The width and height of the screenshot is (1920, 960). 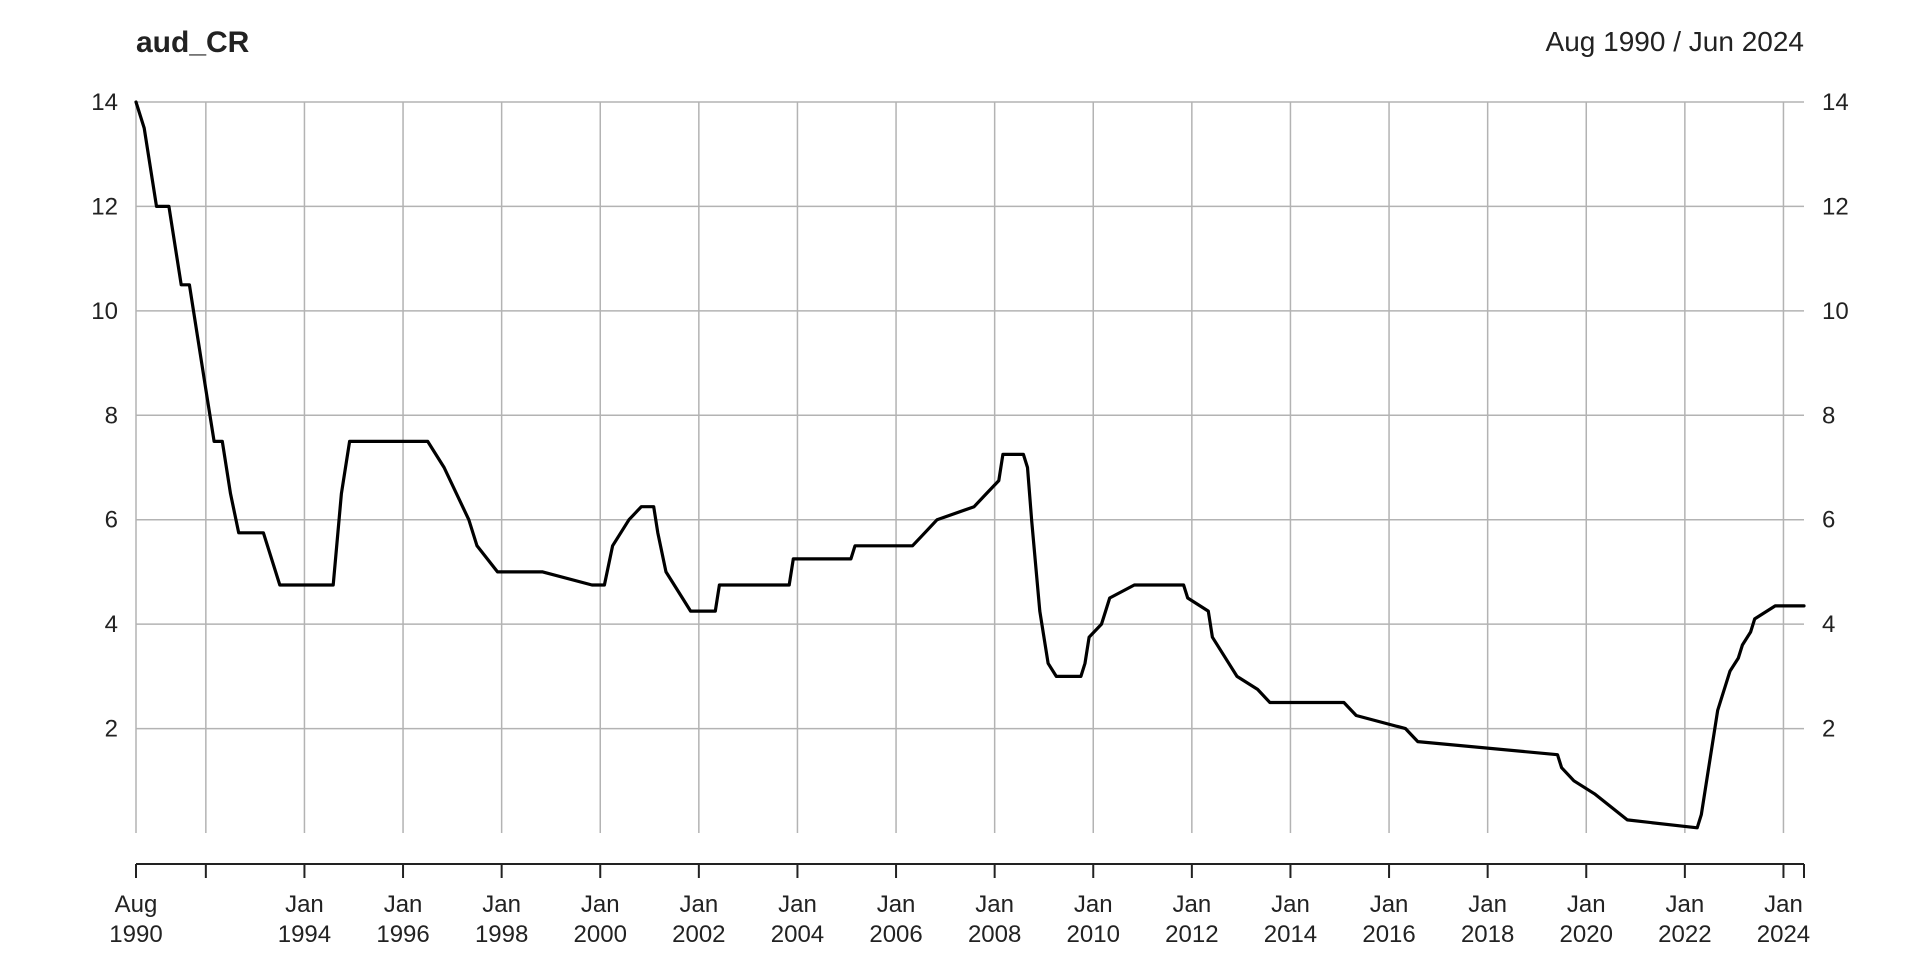 I want to click on x-tick-label-year: 2018, so click(x=1487, y=934).